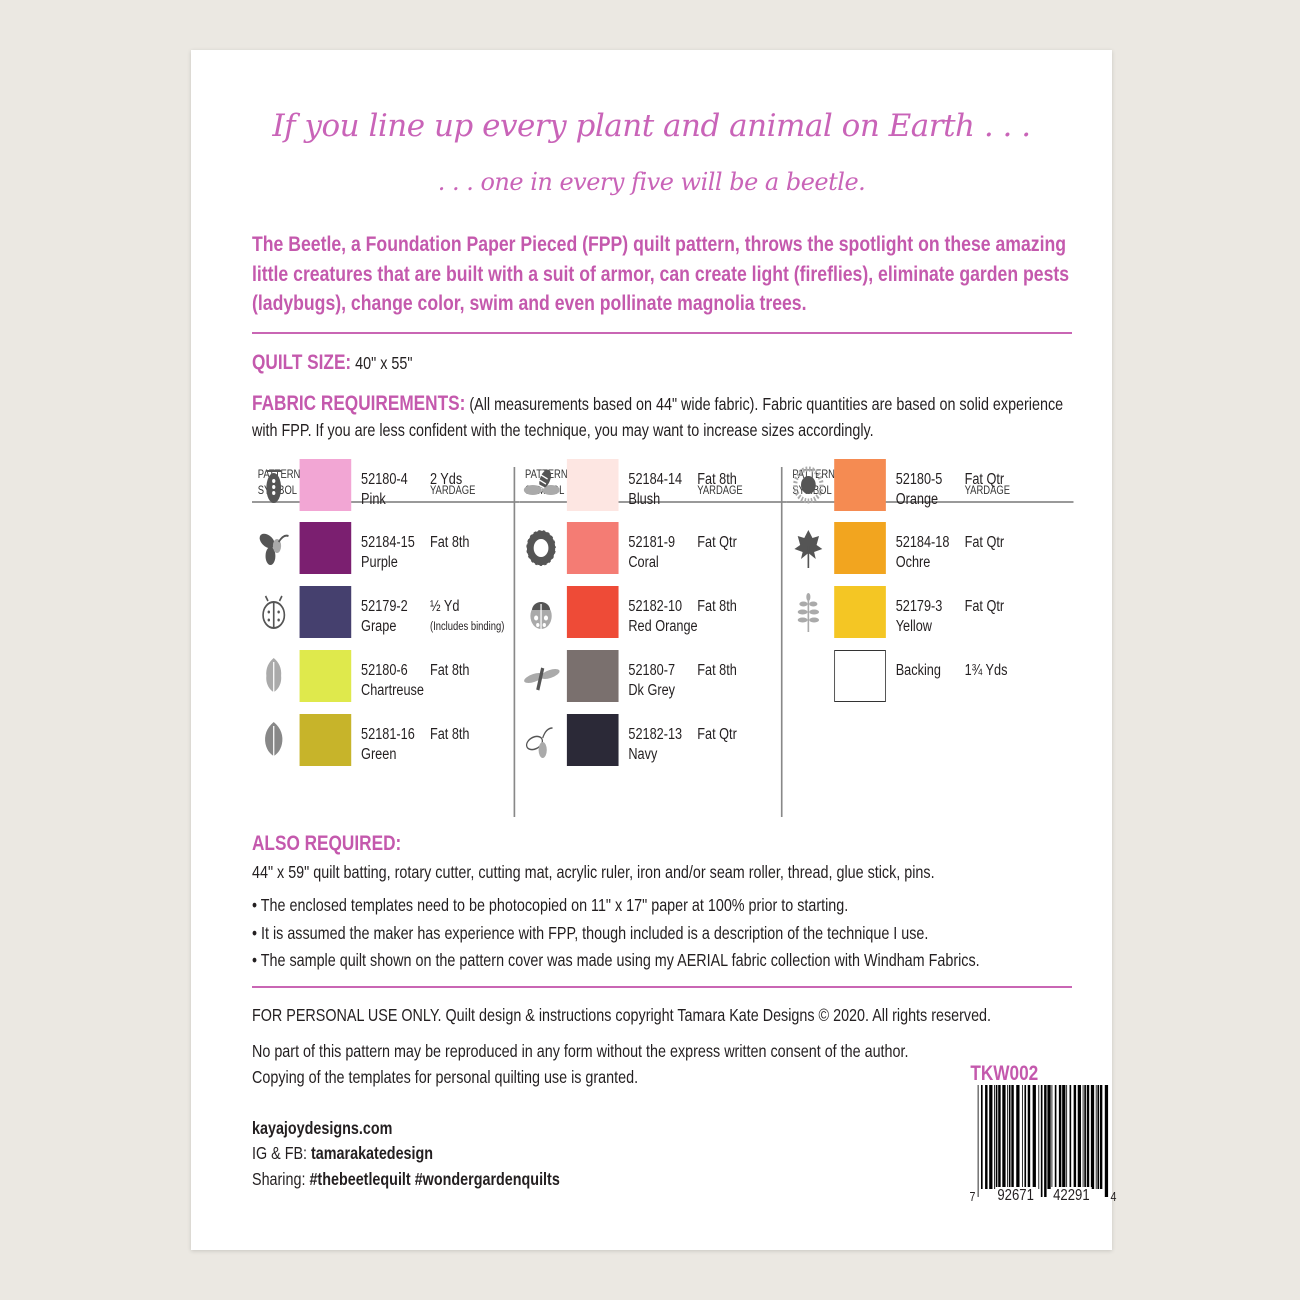 This screenshot has height=1300, width=1300. What do you see at coordinates (274, 486) in the screenshot?
I see `beetle-icon` at bounding box center [274, 486].